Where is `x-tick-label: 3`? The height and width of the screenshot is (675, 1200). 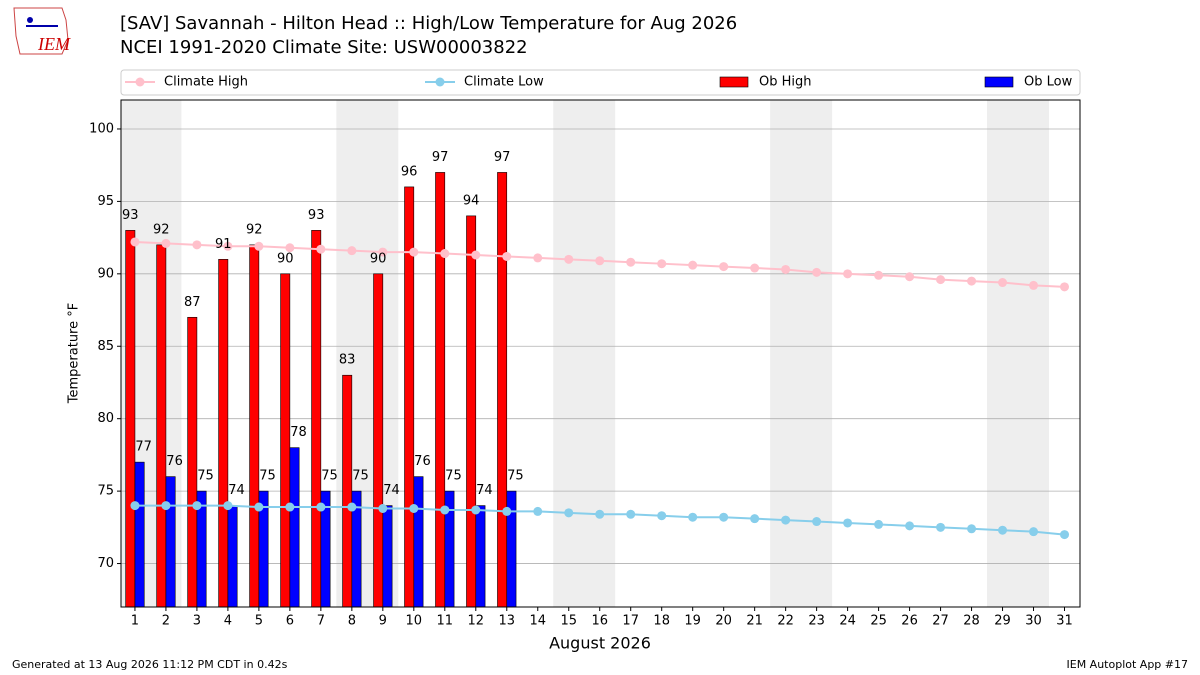 x-tick-label: 3 is located at coordinates (197, 621).